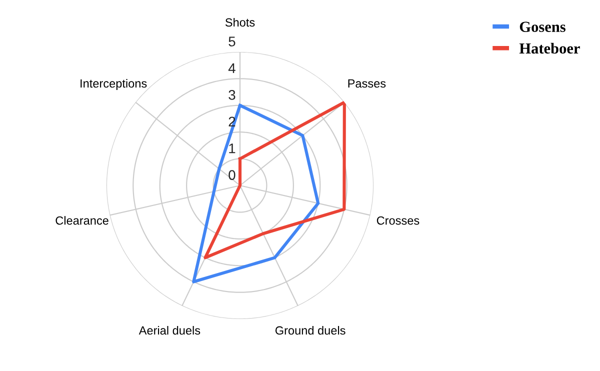  I want to click on spoke-label: Ground duels, so click(310, 330).